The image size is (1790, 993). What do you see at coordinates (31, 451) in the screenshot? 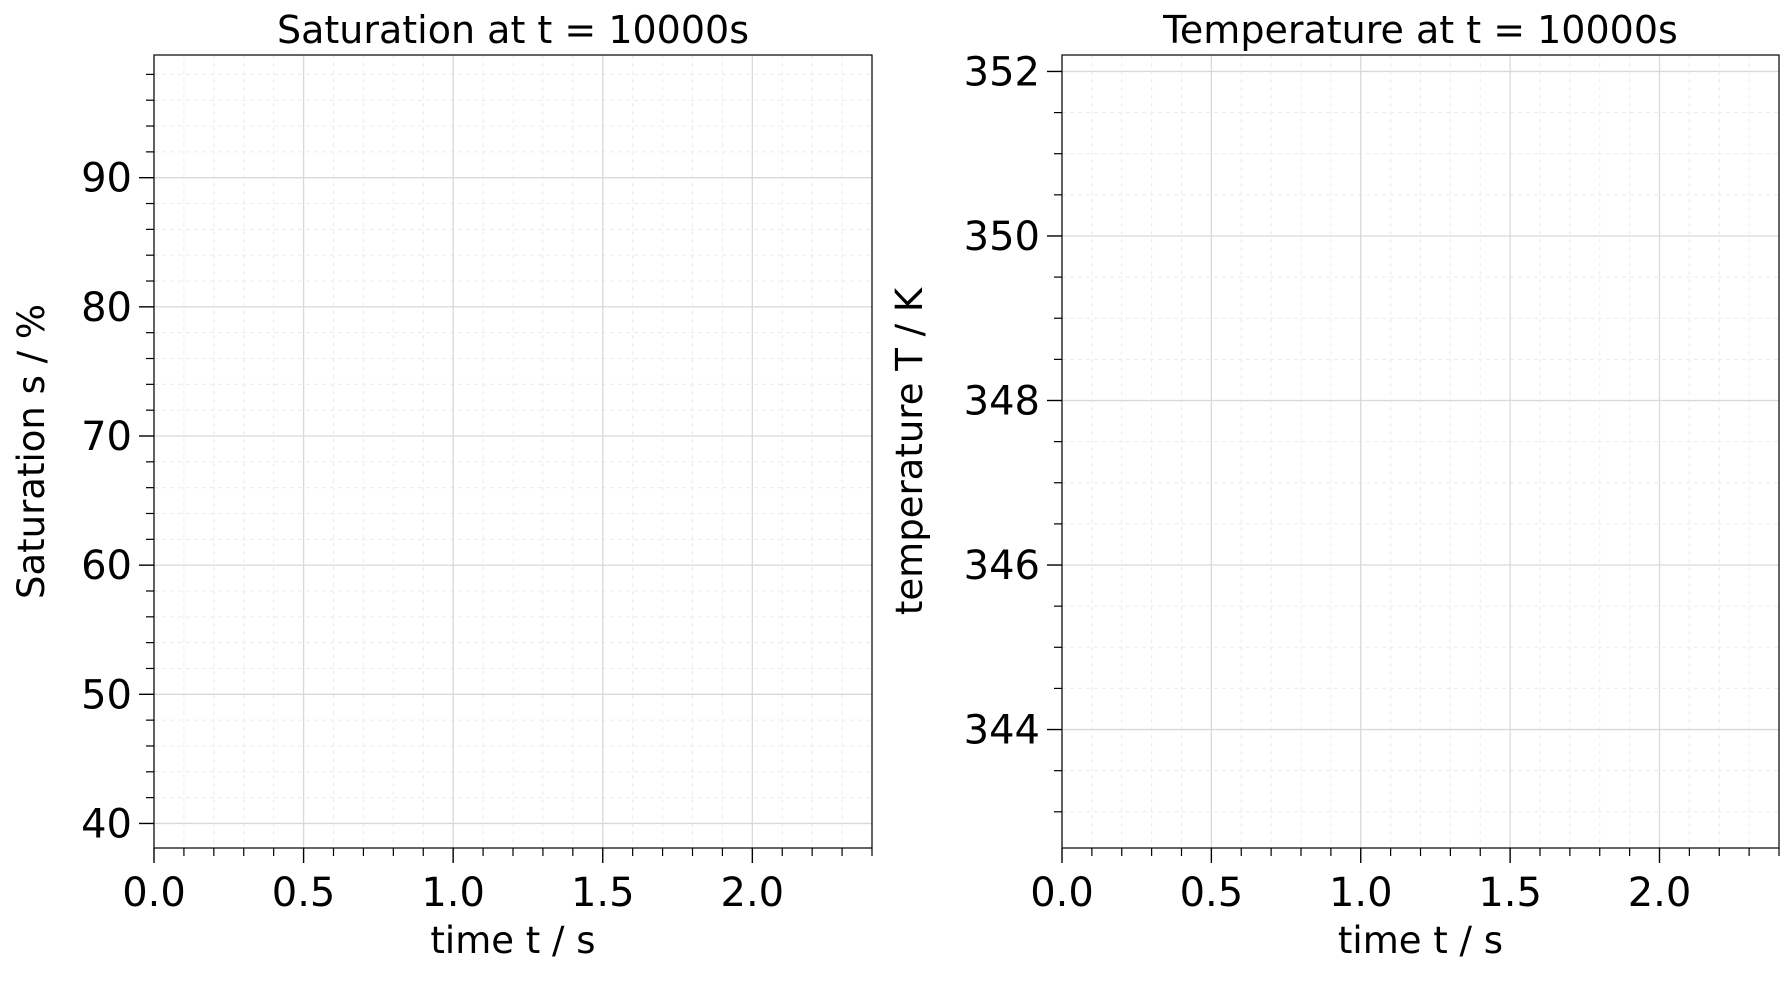
I see `y-axis-label: Saturation s / %` at bounding box center [31, 451].